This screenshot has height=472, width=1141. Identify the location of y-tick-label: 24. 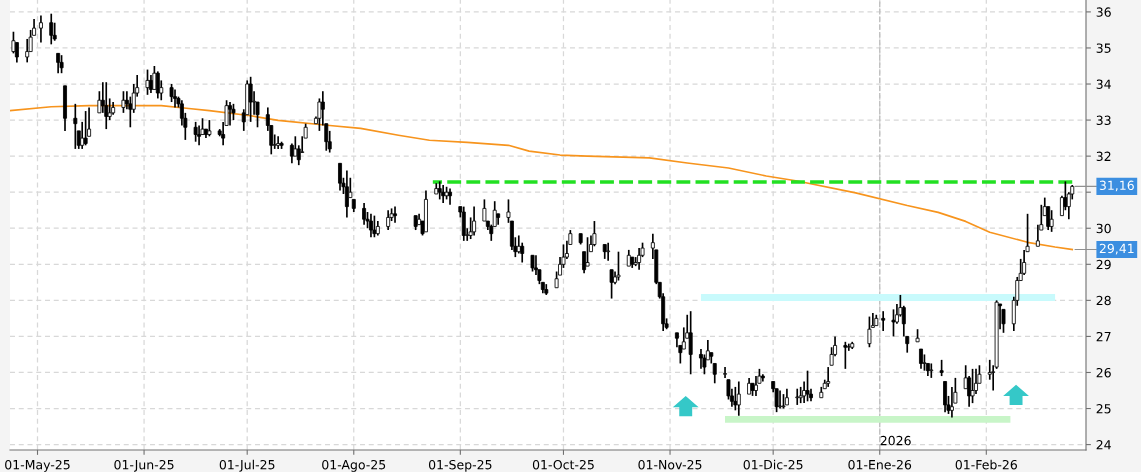
(1103, 445).